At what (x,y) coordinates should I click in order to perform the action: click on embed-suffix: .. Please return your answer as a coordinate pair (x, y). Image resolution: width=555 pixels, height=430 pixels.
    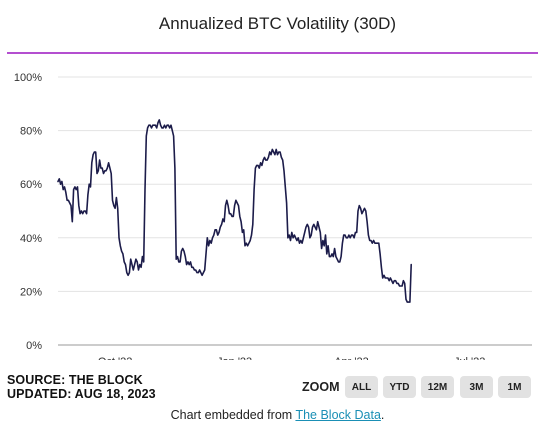
    Looking at the image, I should click on (382, 415).